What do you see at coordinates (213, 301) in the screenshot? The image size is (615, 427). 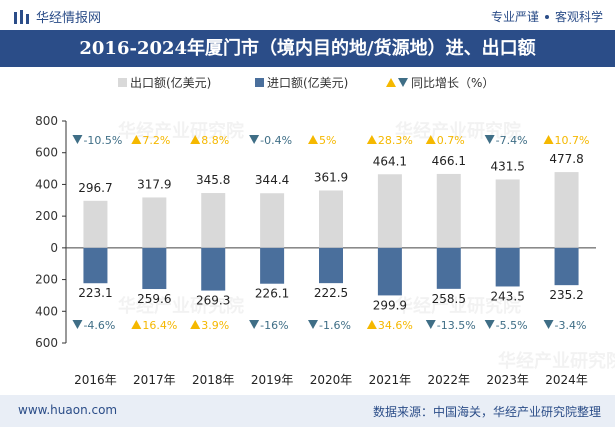 I see `import-value-label: 269.3` at bounding box center [213, 301].